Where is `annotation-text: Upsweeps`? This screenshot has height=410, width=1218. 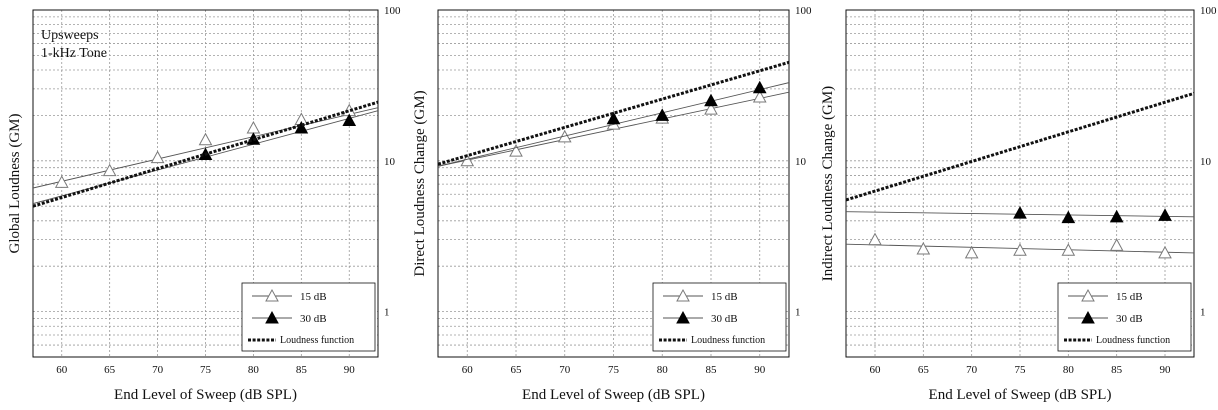
annotation-text: Upsweeps is located at coordinates (70, 35).